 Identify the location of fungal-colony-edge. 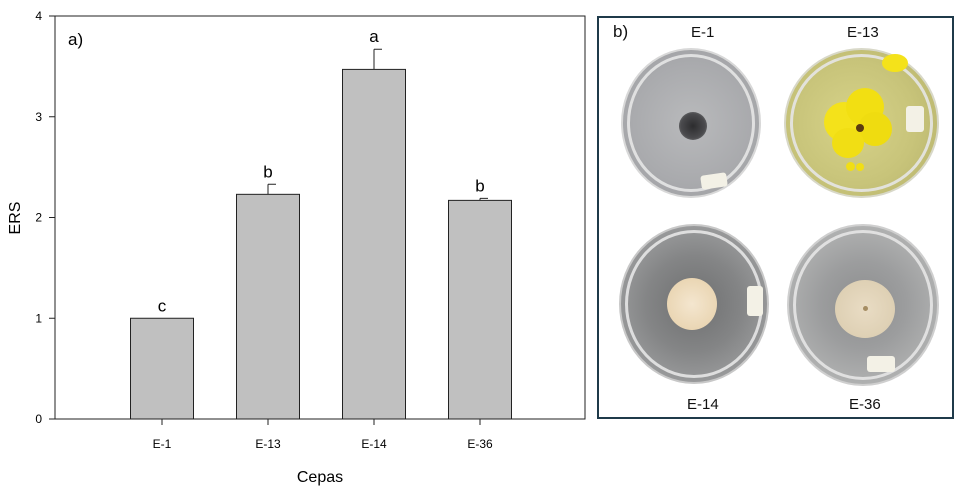
(895, 63).